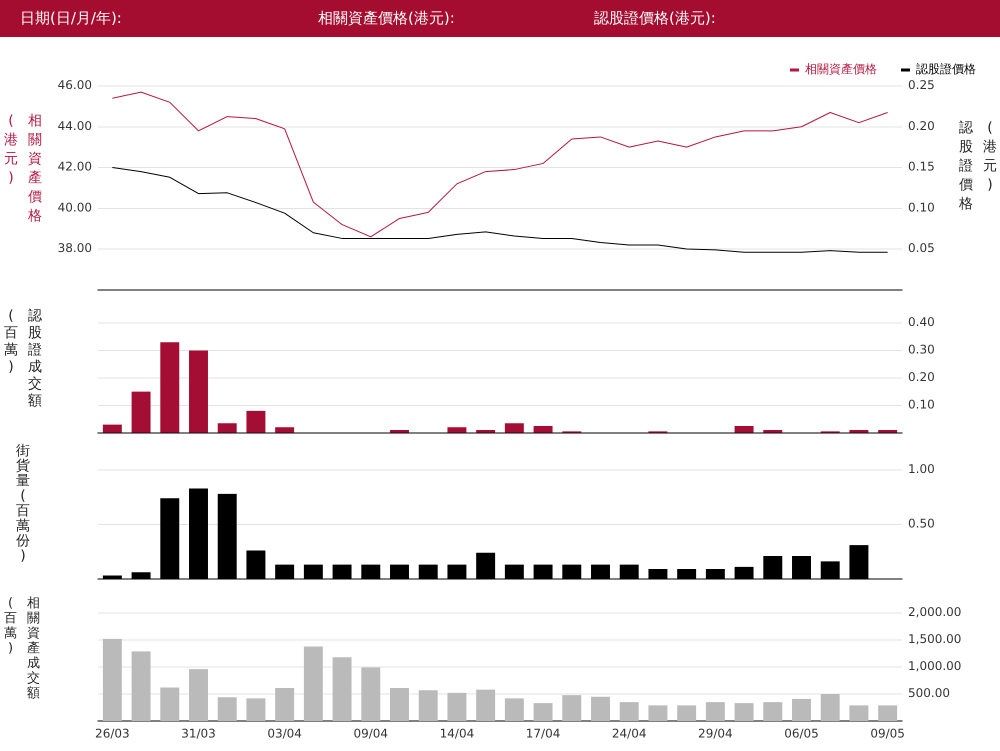 The height and width of the screenshot is (751, 1000). What do you see at coordinates (921, 523) in the screenshot?
I see `y-tick-label: 0.50` at bounding box center [921, 523].